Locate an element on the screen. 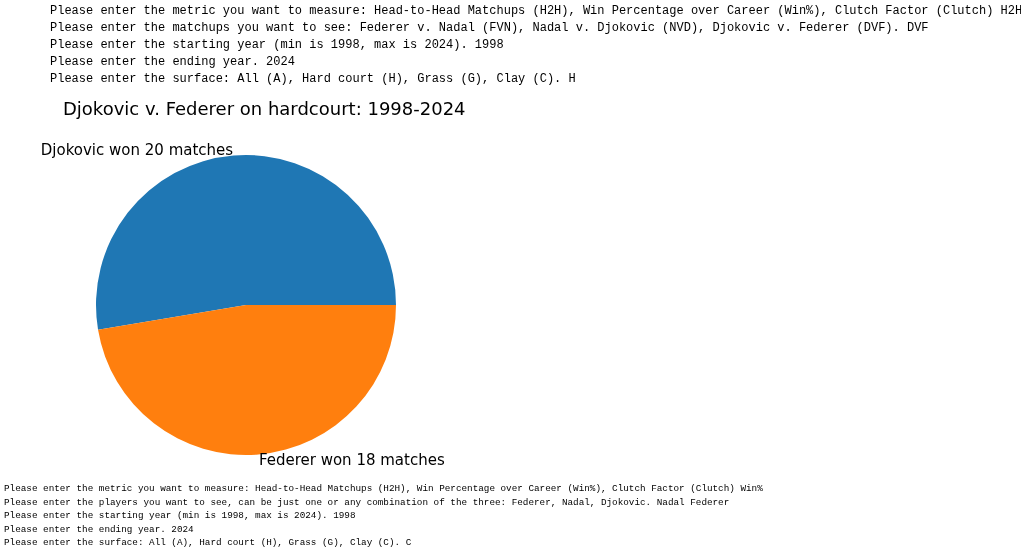 Image resolution: width=1021 pixels, height=550 pixels. text: Please enter the surface: All (A), Hard court (H), Grass (G), Clay (C). H is located at coordinates (313, 79).